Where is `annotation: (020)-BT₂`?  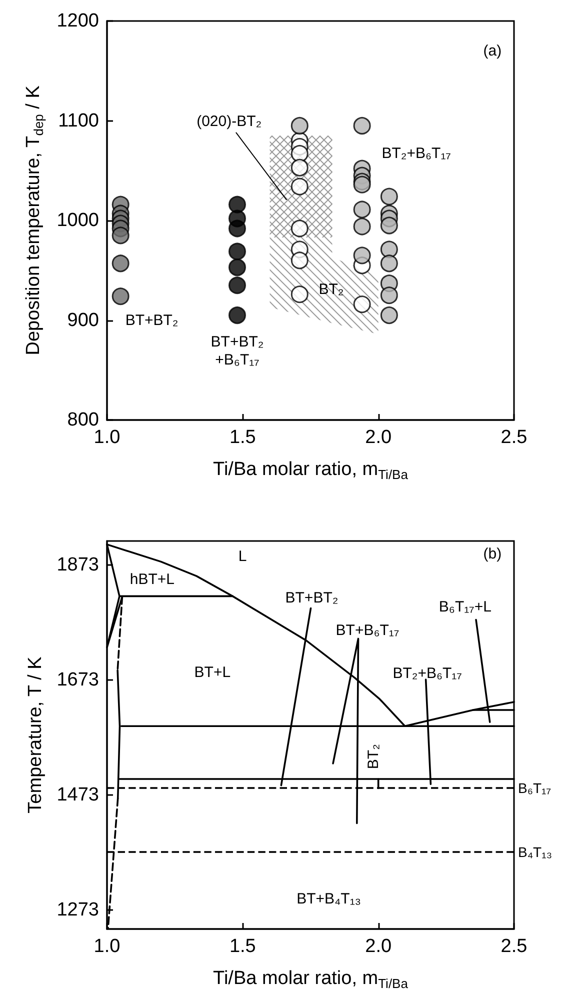
annotation: (020)-BT₂ is located at coordinates (229, 121).